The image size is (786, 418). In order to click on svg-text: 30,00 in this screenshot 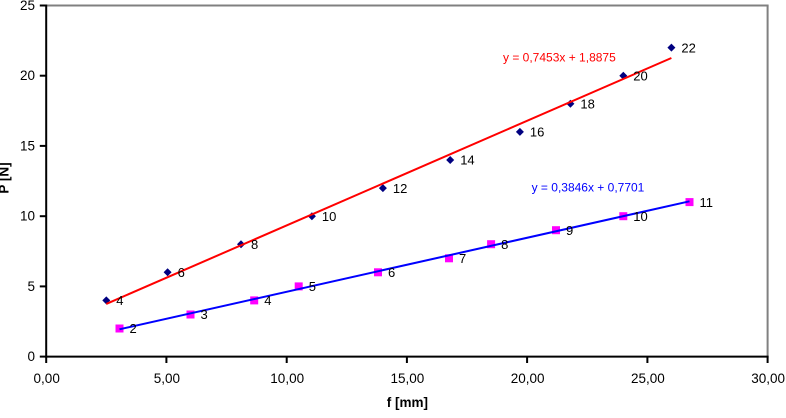, I will do `click(768, 378)`.